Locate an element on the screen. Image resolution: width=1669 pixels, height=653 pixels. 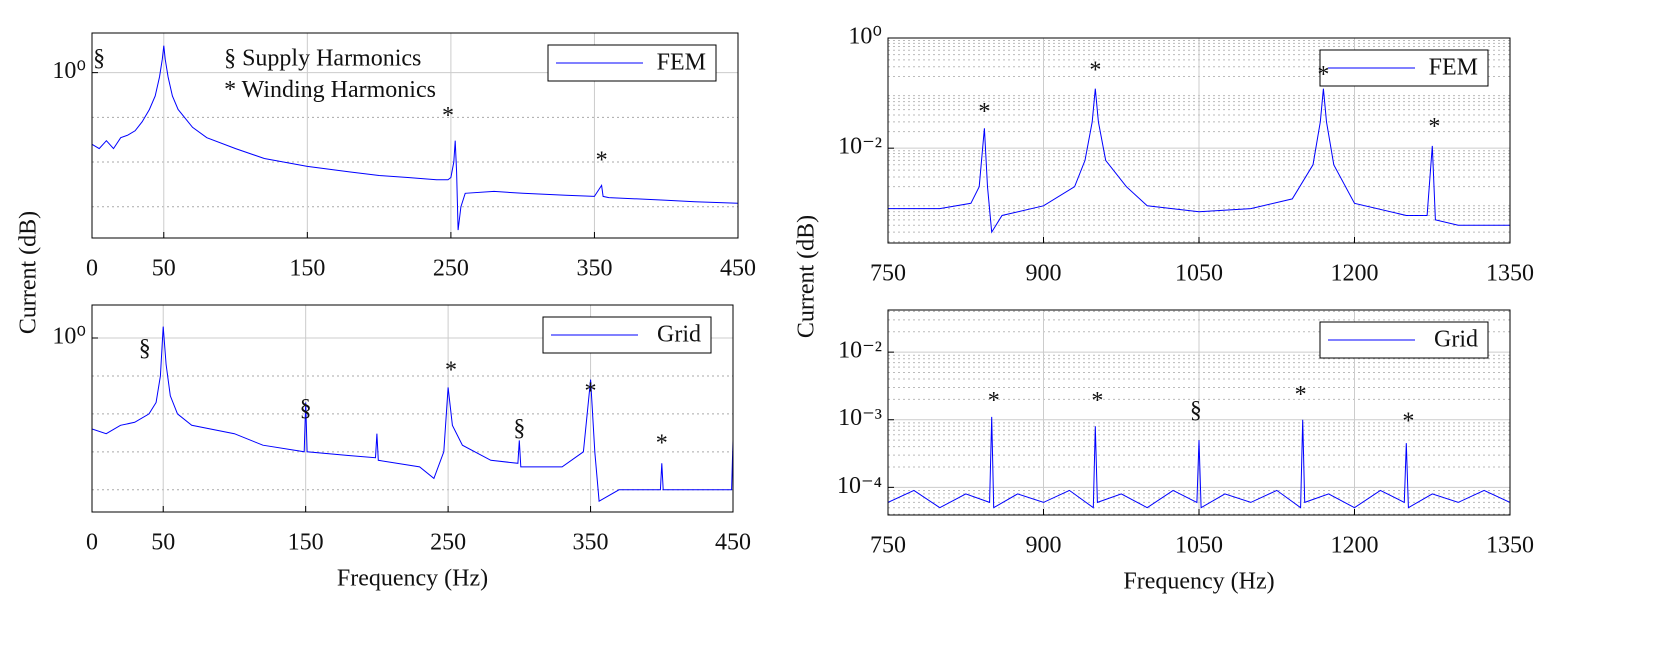
annotation: * Winding Harmonics is located at coordinates (330, 90).